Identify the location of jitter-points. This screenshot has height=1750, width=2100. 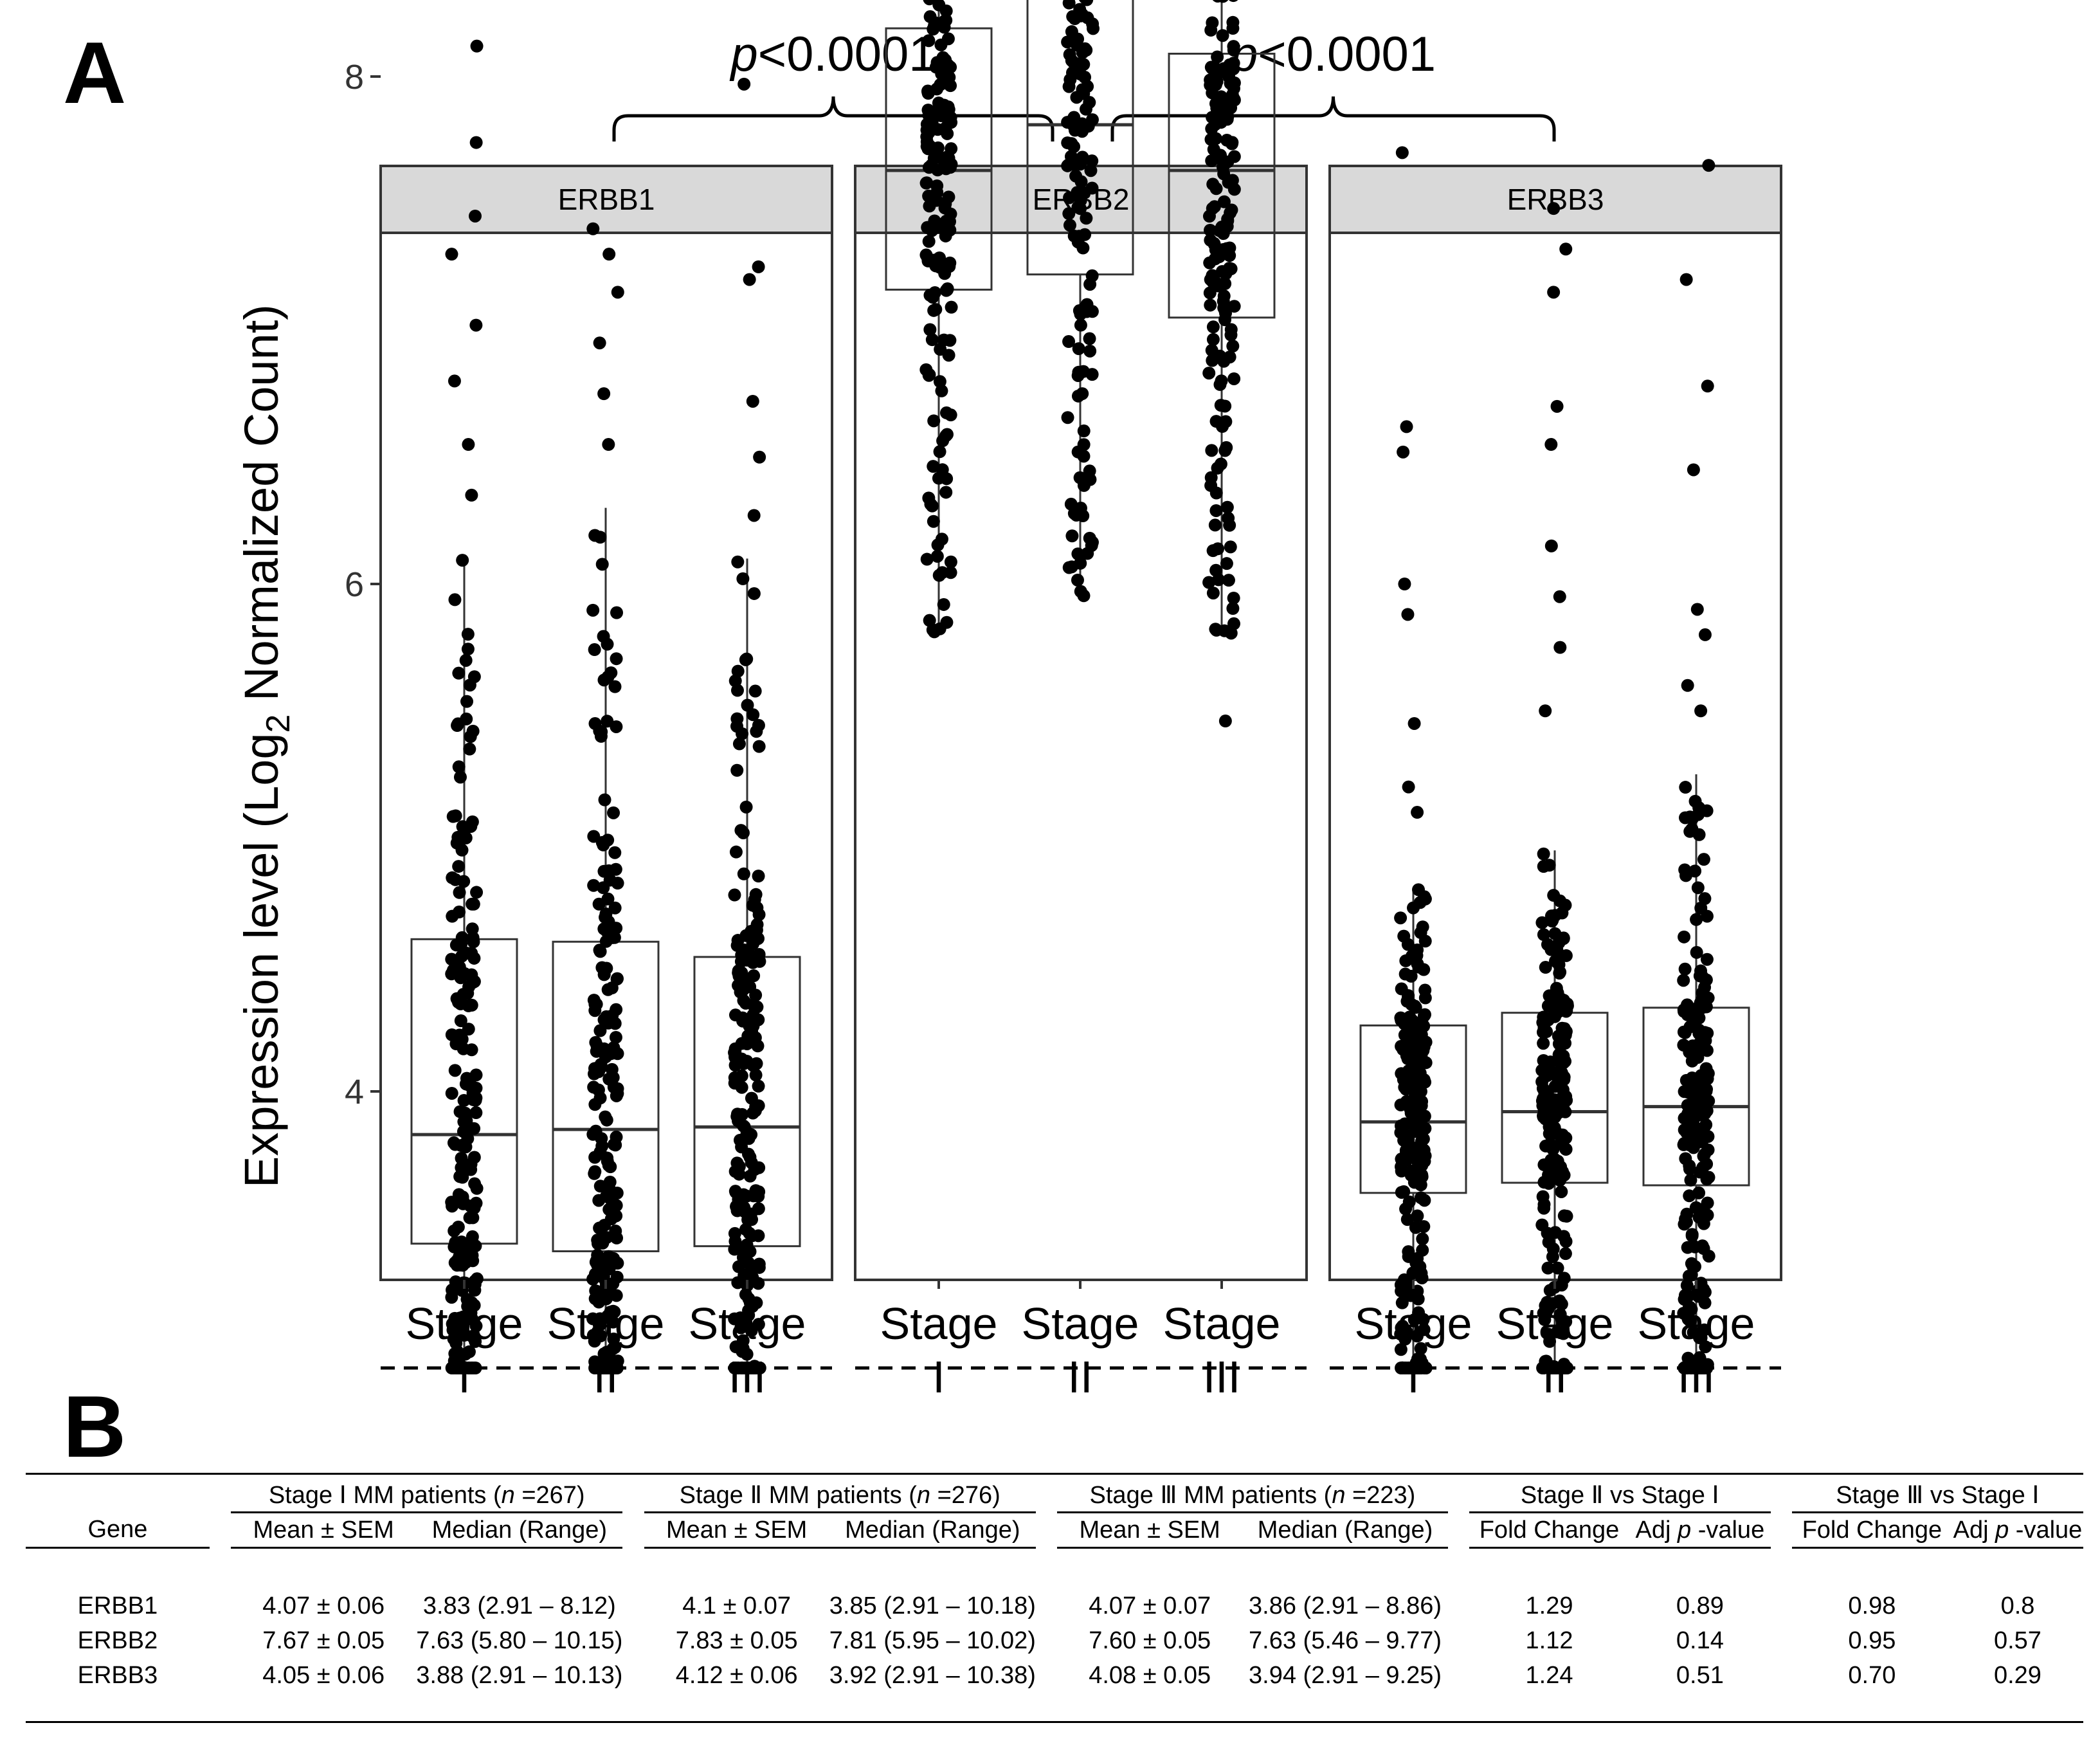
(1414, 760).